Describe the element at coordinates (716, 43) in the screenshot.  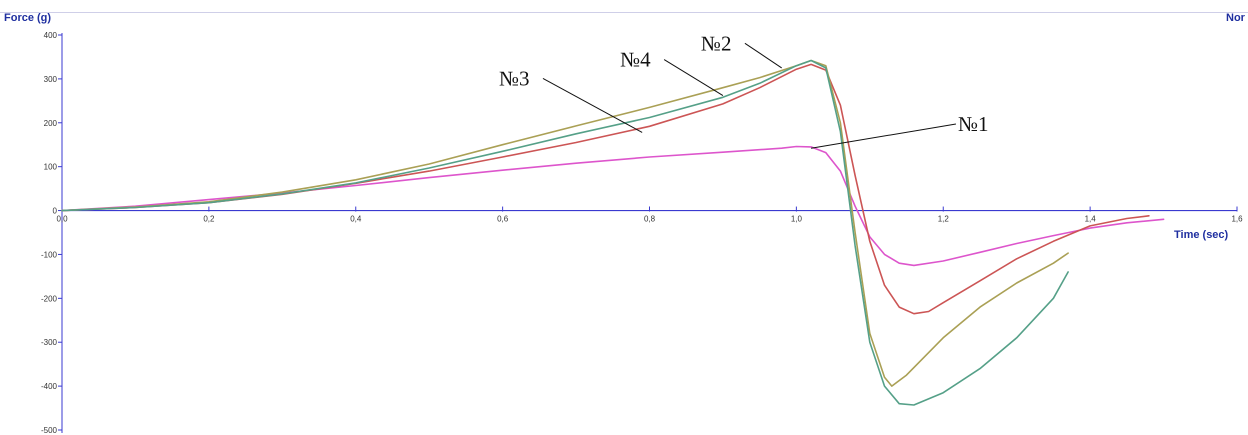
I see `annotation-label-2: №2` at that location.